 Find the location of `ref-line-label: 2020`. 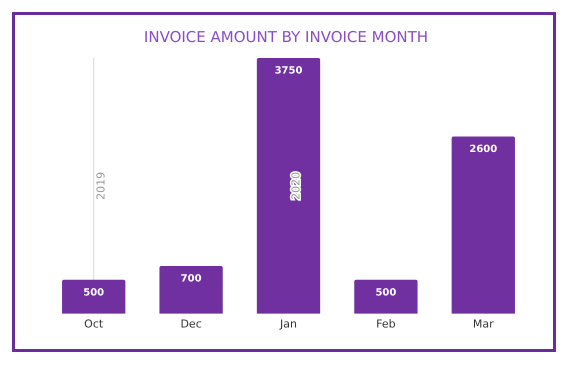

ref-line-label: 2020 is located at coordinates (295, 186).